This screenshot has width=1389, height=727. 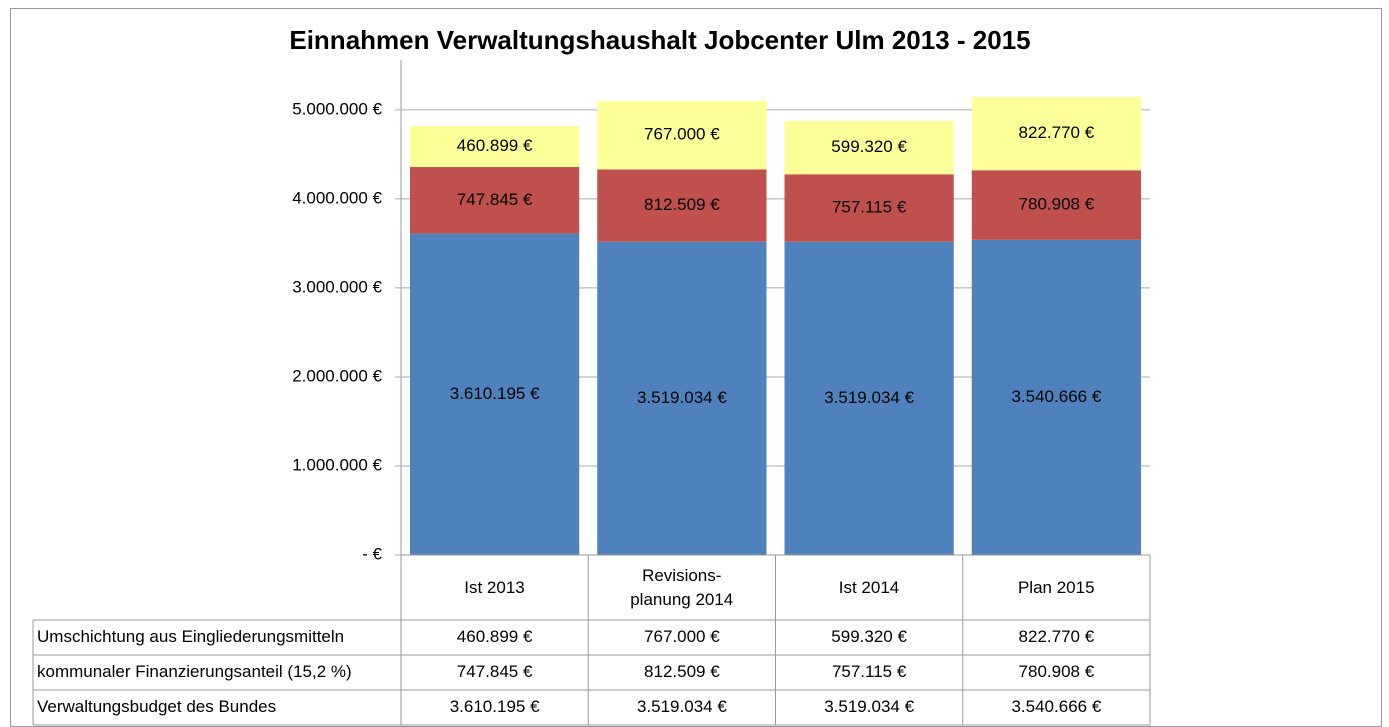 I want to click on data-label: 3.540.666 €, so click(x=1056, y=396).